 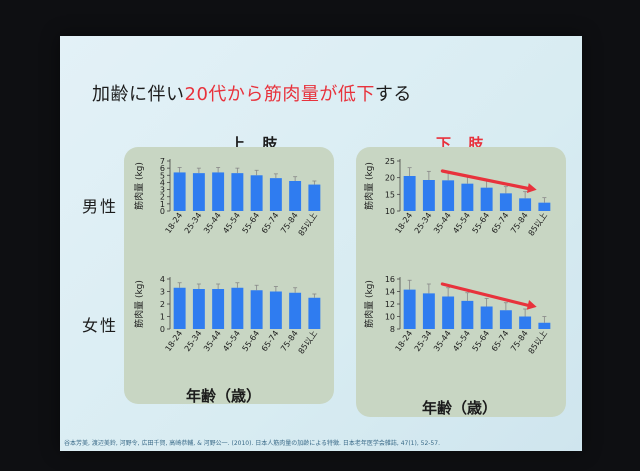 I want to click on y-tick-label: 7, so click(x=162, y=161).